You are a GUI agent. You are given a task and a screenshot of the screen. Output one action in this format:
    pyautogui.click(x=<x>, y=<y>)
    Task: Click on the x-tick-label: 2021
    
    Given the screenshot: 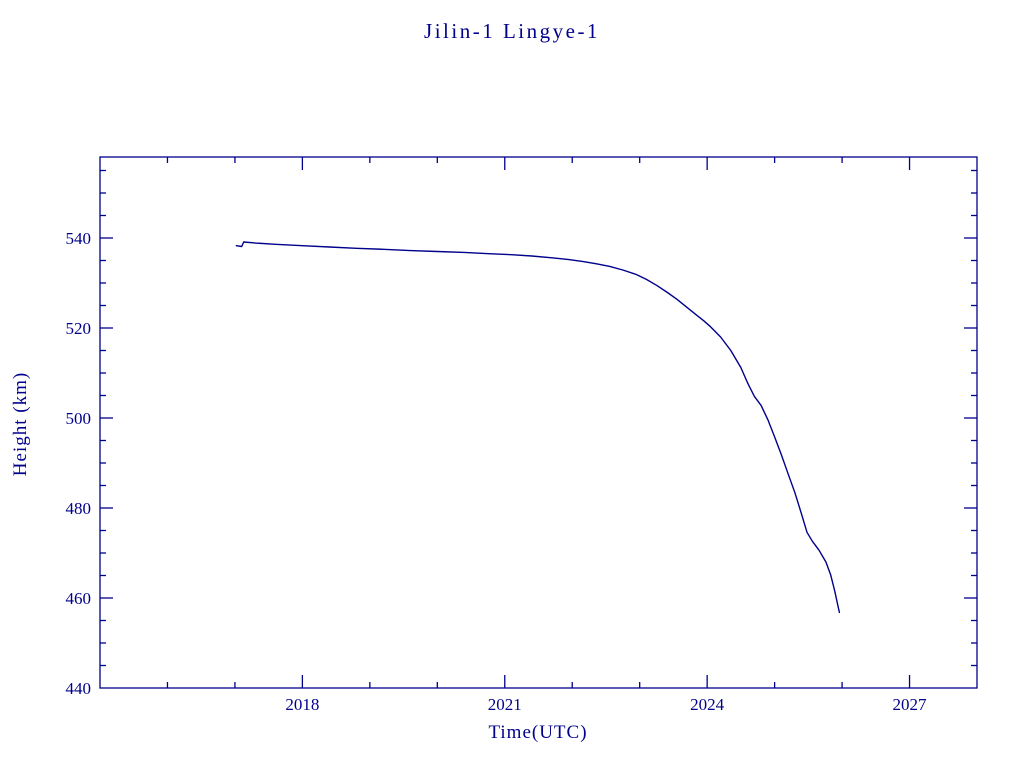 What is the action you would take?
    pyautogui.click(x=505, y=704)
    